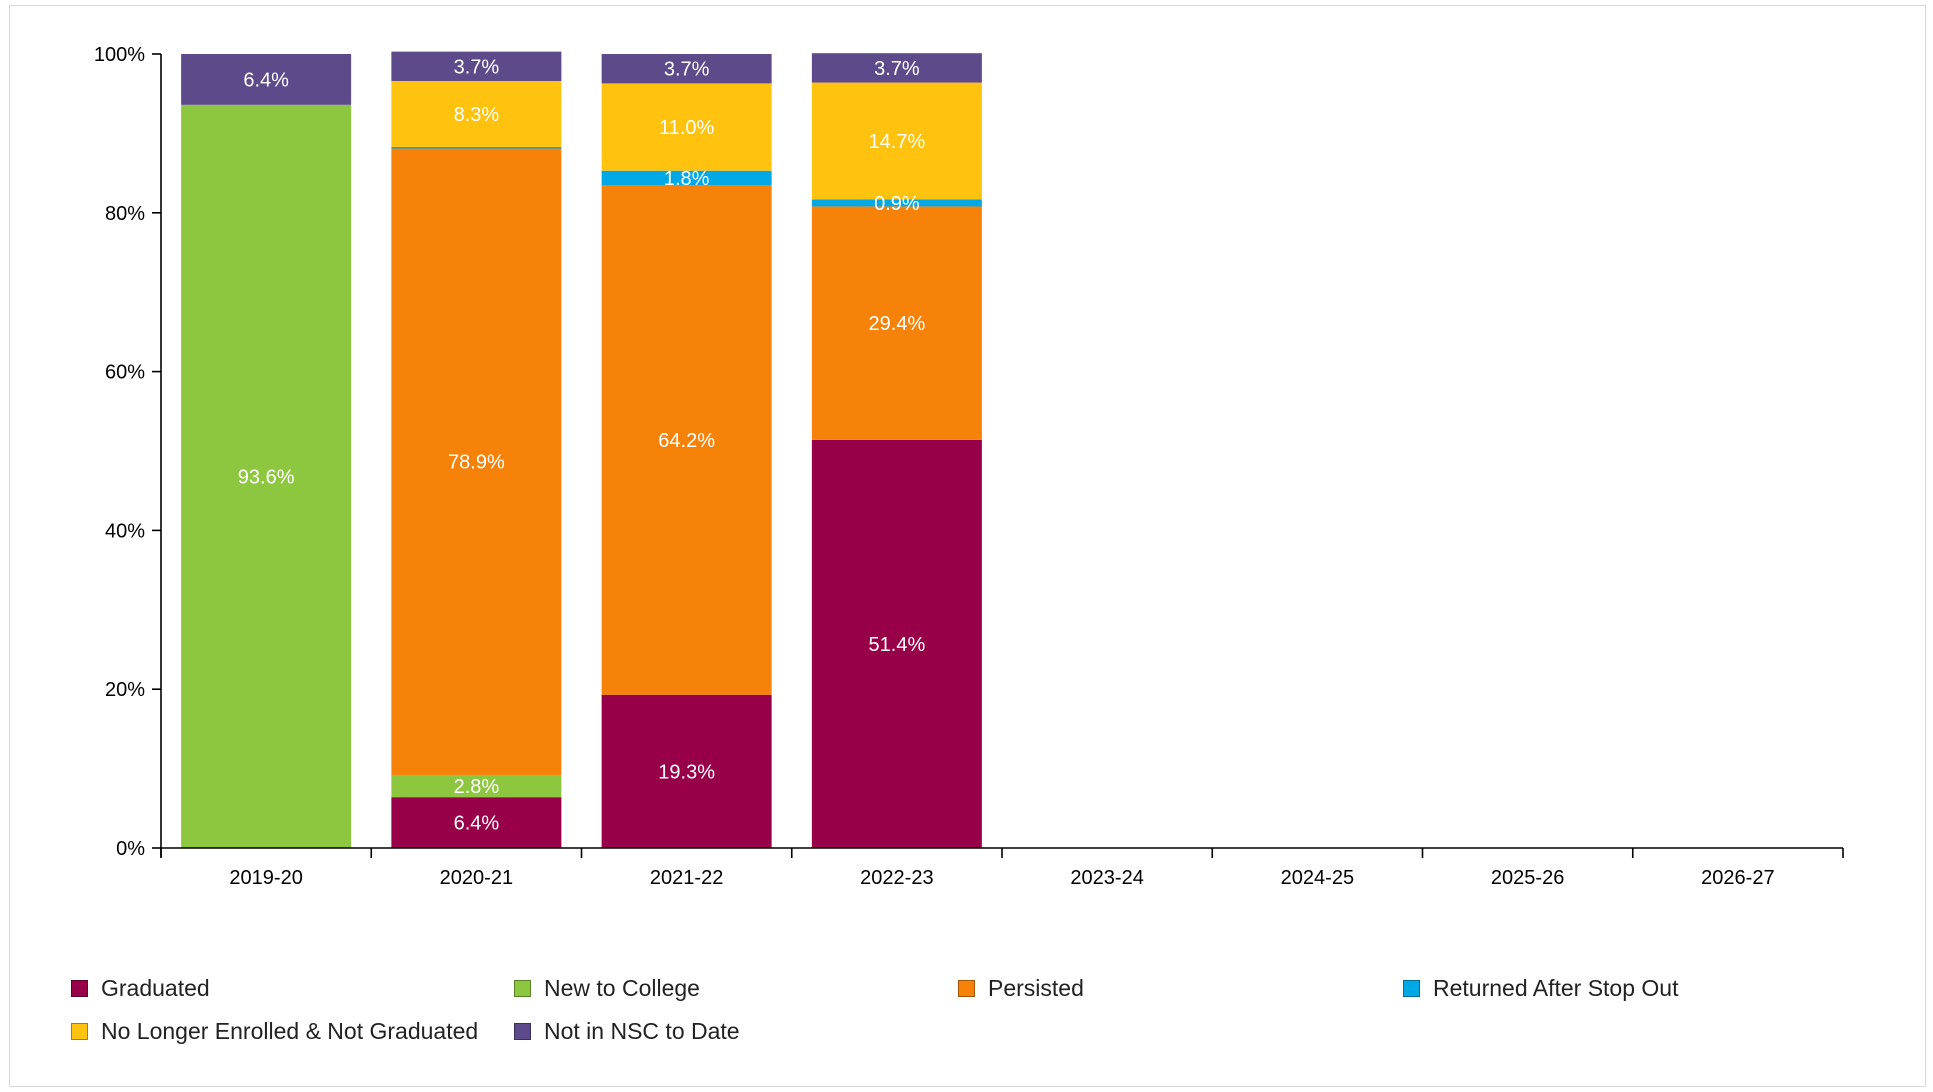 The image size is (1933, 1092). What do you see at coordinates (896, 878) in the screenshot?
I see `x-tick-label: 2022-23` at bounding box center [896, 878].